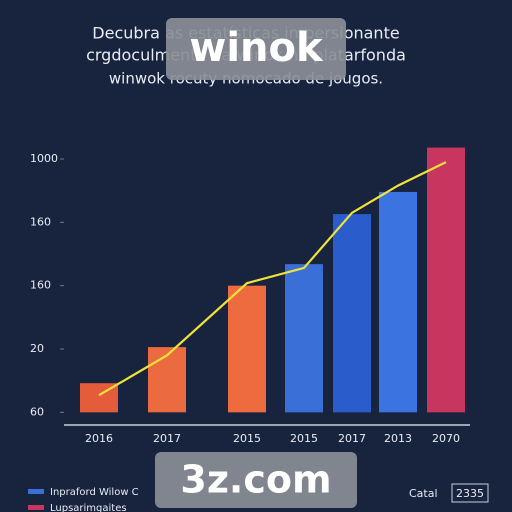 Image resolution: width=512 pixels, height=512 pixels. Describe the element at coordinates (94, 492) in the screenshot. I see `legend-label: Inpraford Wilow C` at that location.